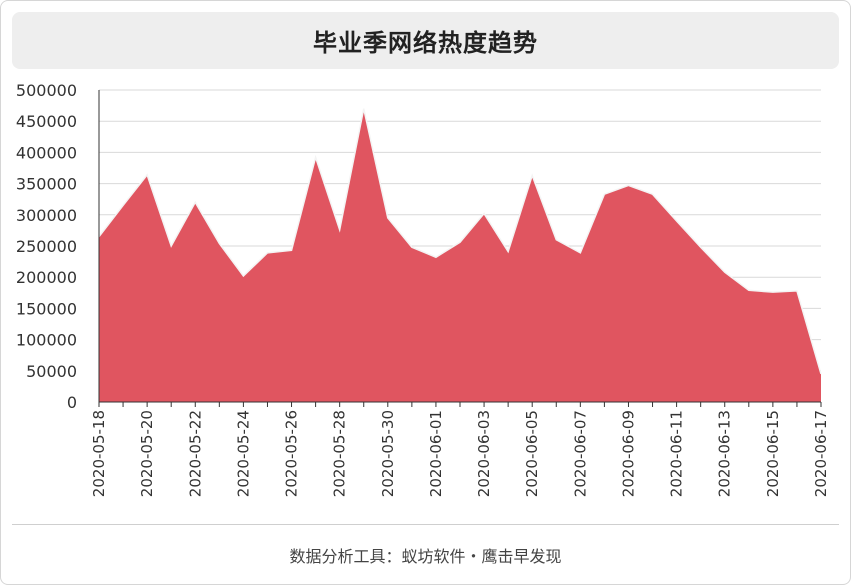 This screenshot has width=851, height=585. What do you see at coordinates (72, 402) in the screenshot?
I see `y-tick-label: 0` at bounding box center [72, 402].